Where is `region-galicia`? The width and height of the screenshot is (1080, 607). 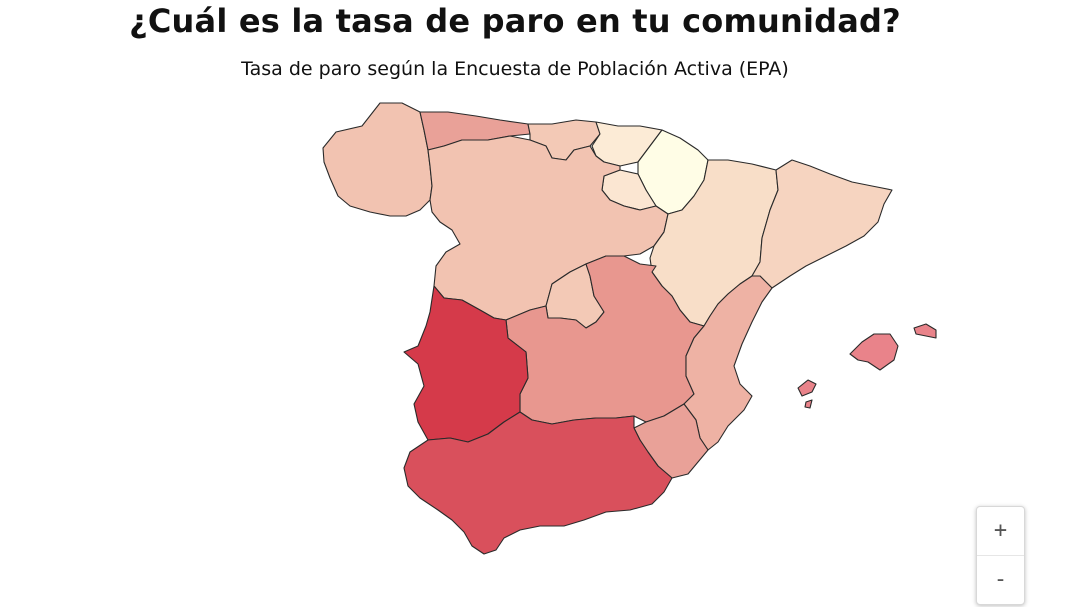 region-galicia is located at coordinates (377, 159).